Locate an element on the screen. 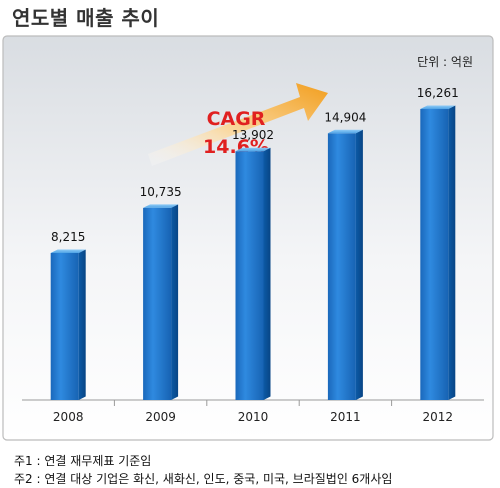 This screenshot has width=500, height=488. bar-2009 is located at coordinates (161, 302).